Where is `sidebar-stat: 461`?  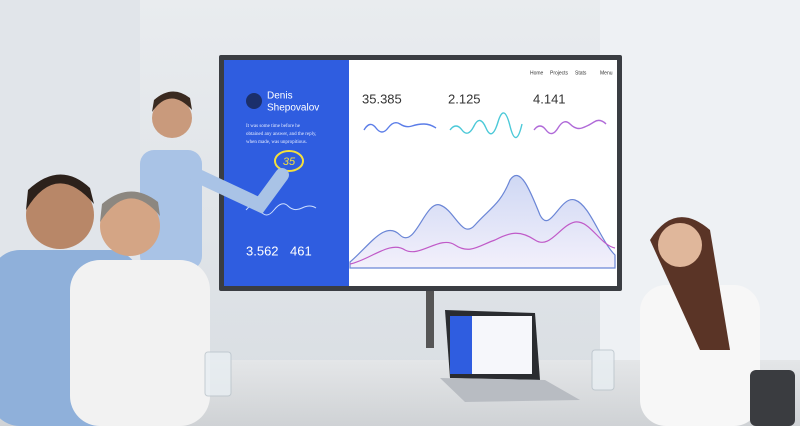
sidebar-stat: 461 is located at coordinates (301, 250).